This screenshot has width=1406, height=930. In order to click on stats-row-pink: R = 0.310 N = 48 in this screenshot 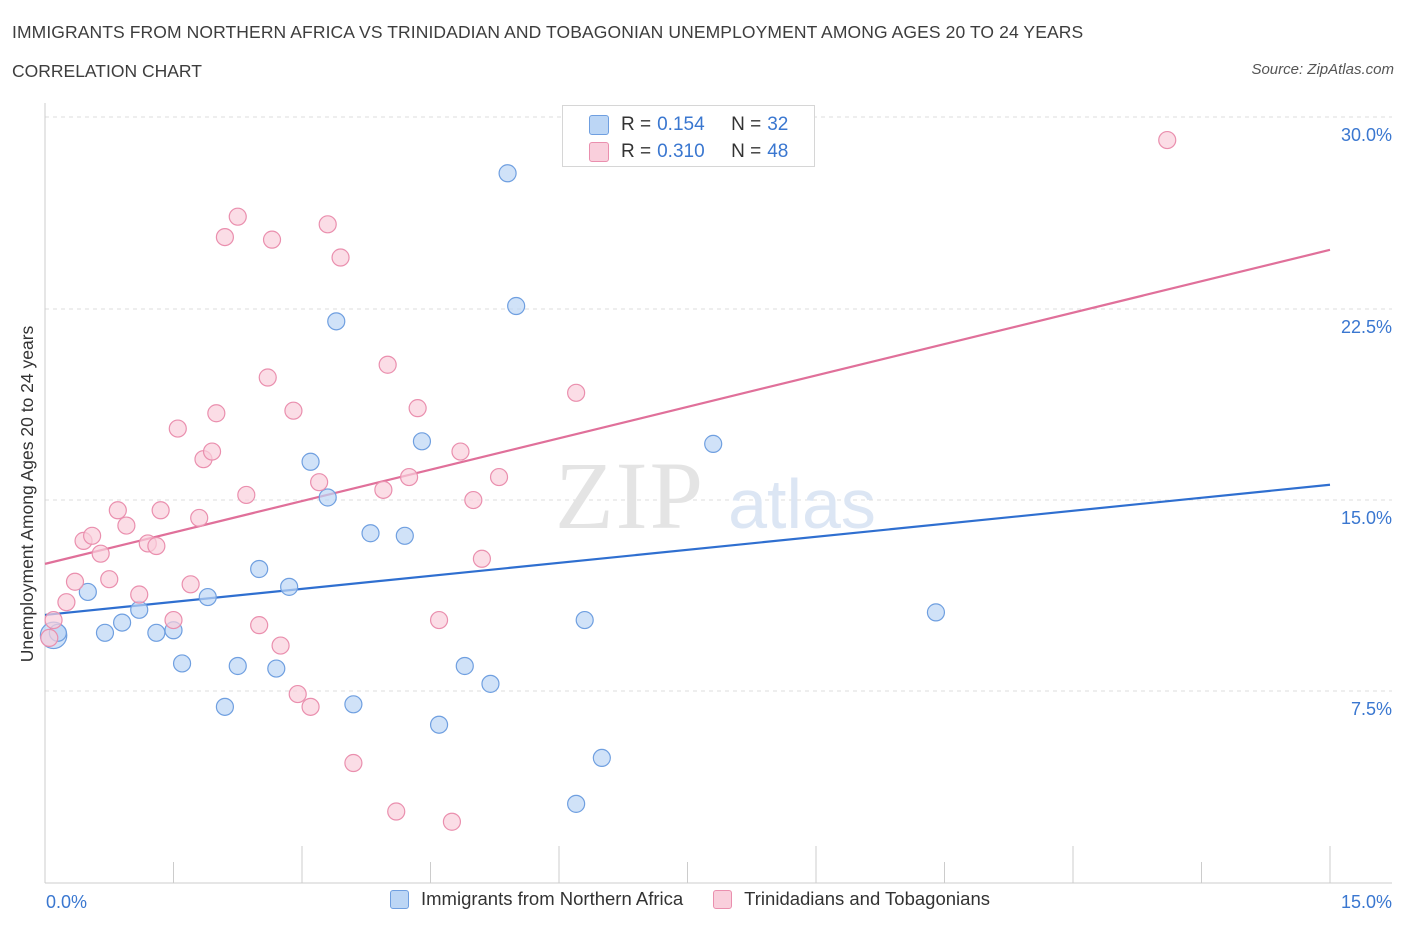, I will do `click(688, 152)`.